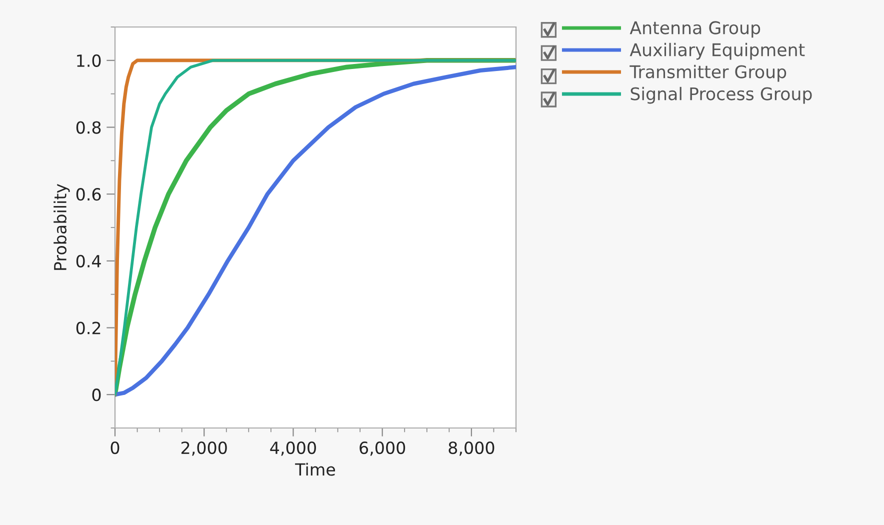 This screenshot has height=525, width=884. What do you see at coordinates (695, 29) in the screenshot?
I see `legend-label: Antenna Group` at bounding box center [695, 29].